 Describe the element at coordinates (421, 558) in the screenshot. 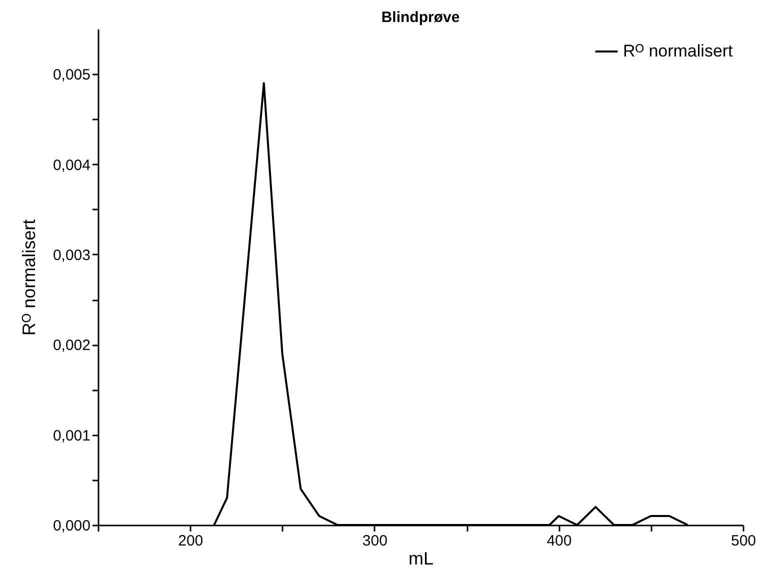

I see `x-axis-title: mL` at that location.